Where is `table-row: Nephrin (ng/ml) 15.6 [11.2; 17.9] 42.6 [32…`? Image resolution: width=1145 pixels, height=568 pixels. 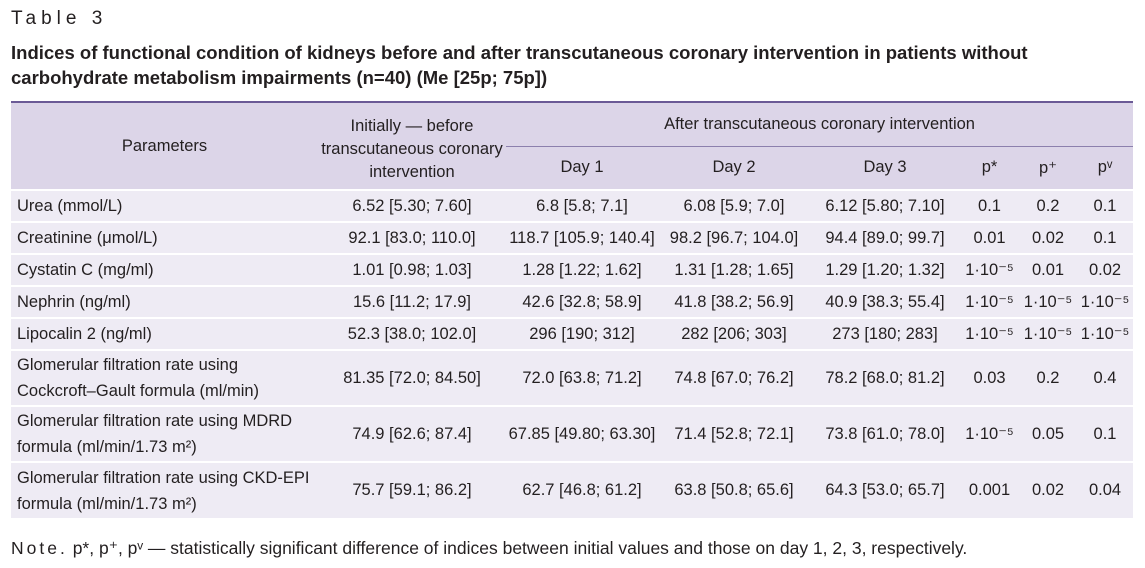 table-row: Nephrin (ng/ml) 15.6 [11.2; 17.9] 42.6 [32… is located at coordinates (572, 301).